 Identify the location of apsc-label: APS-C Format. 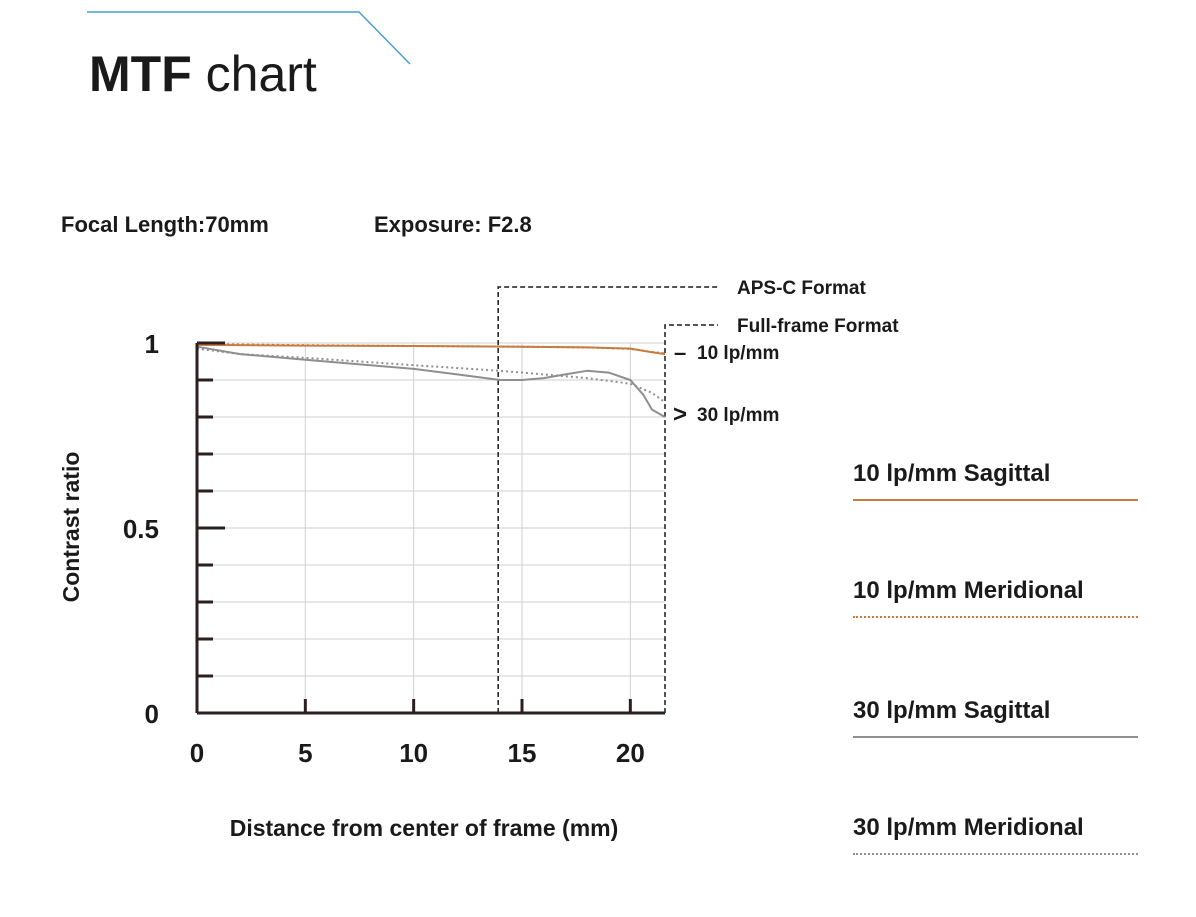
(801, 288).